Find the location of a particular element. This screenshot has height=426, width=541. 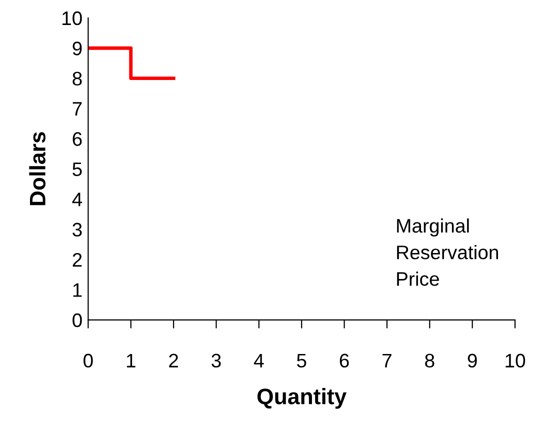

y-tick-label: 6 is located at coordinates (77, 139).